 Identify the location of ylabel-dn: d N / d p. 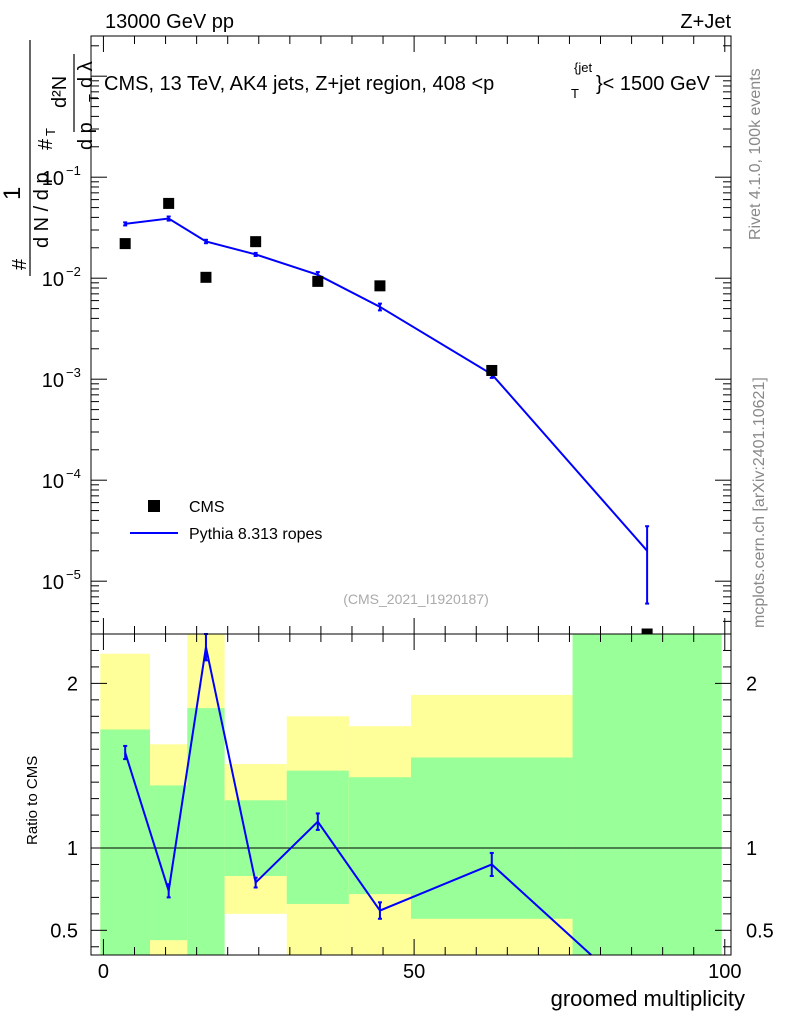
(42, 210).